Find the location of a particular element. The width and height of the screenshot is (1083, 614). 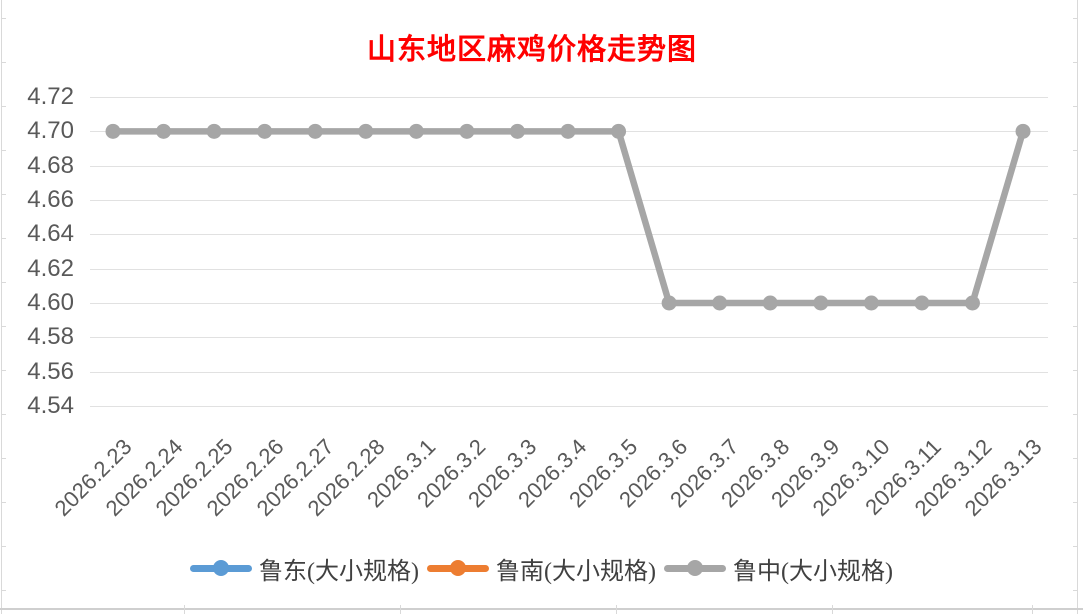

legend: 鲁东(大小规格) 鲁南(大小规格) 鲁中(大小规格) is located at coordinates (541, 568).